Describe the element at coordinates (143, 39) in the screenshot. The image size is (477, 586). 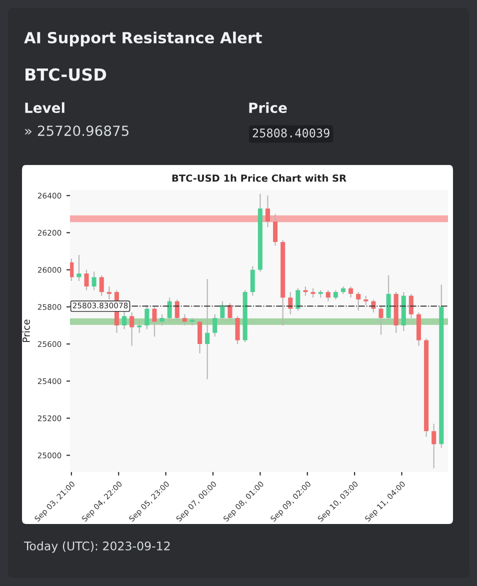
I see `text: AI Support Resistance Alert` at that location.